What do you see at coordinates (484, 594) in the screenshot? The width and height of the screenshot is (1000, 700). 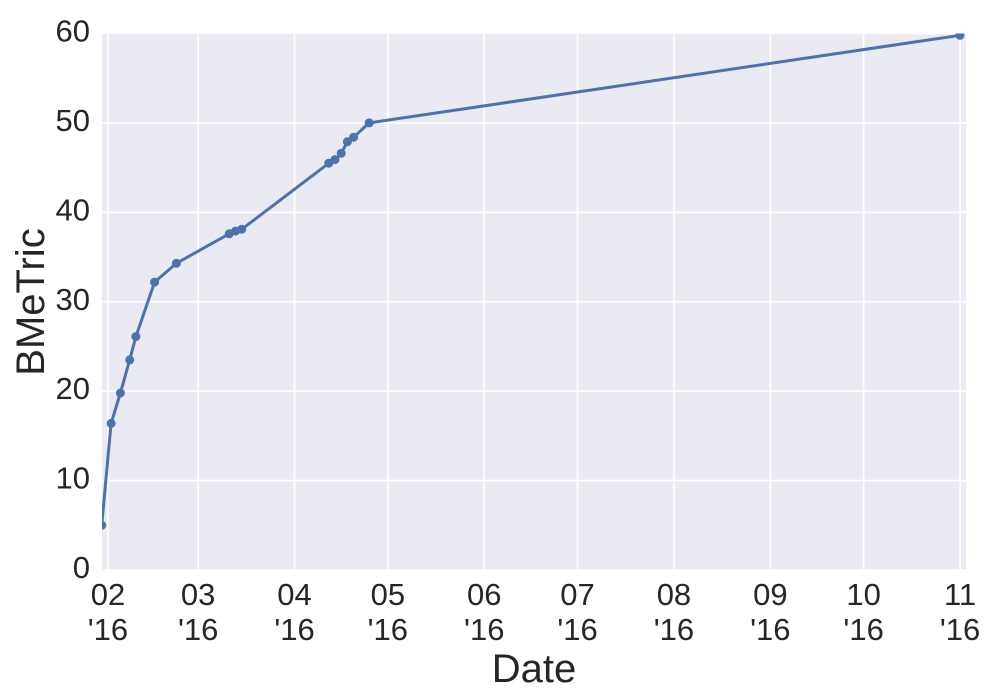 I see `x-tick-label-month: 06` at bounding box center [484, 594].